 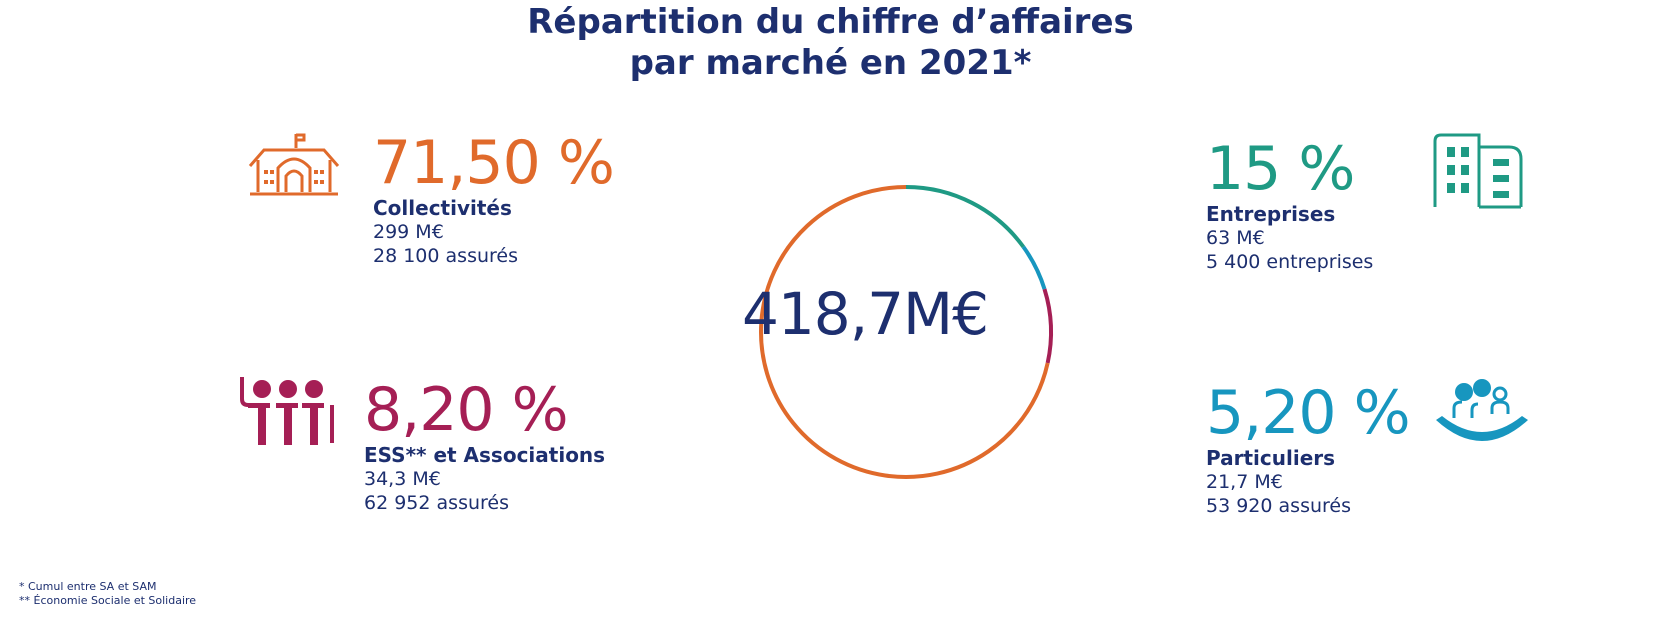 I want to click on people-group-icon, so click(x=287, y=411).